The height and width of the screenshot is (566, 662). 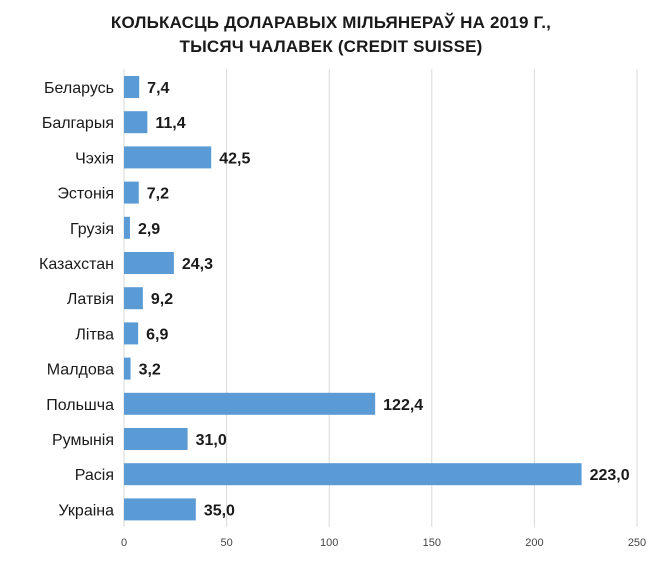 I want to click on data-label-5: 24,3, so click(x=197, y=264).